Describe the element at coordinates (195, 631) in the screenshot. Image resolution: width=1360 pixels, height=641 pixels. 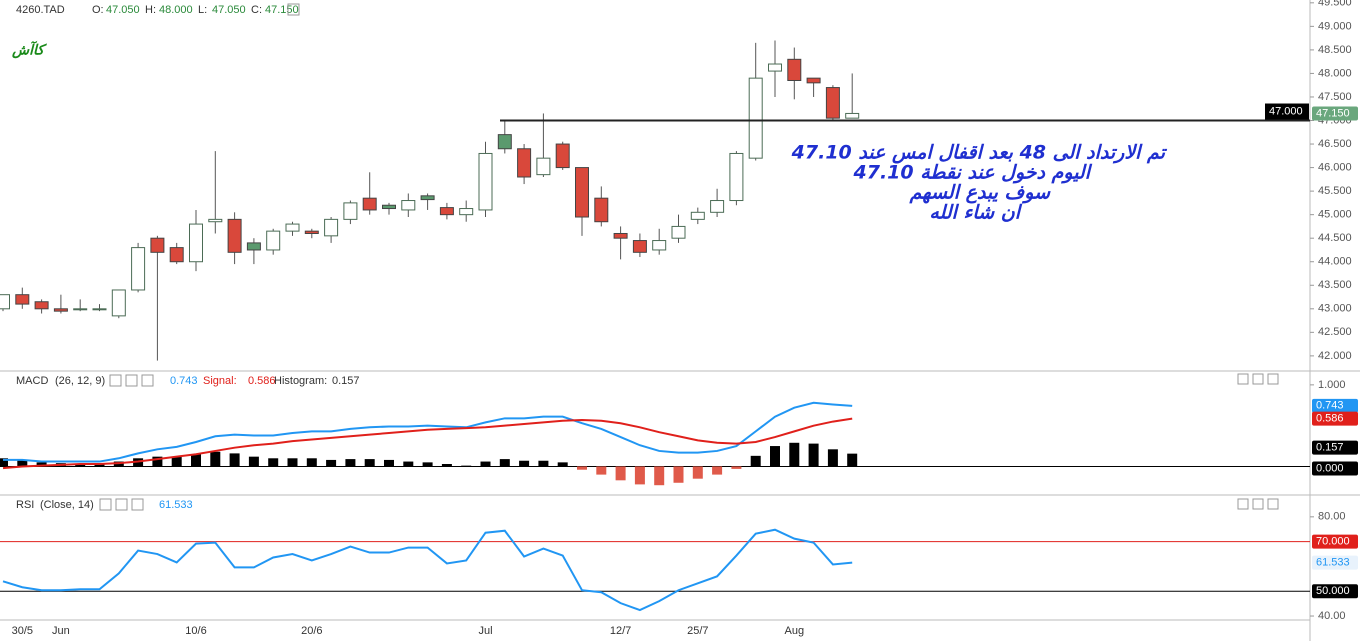
I see `x-tick-label: 10/6` at that location.